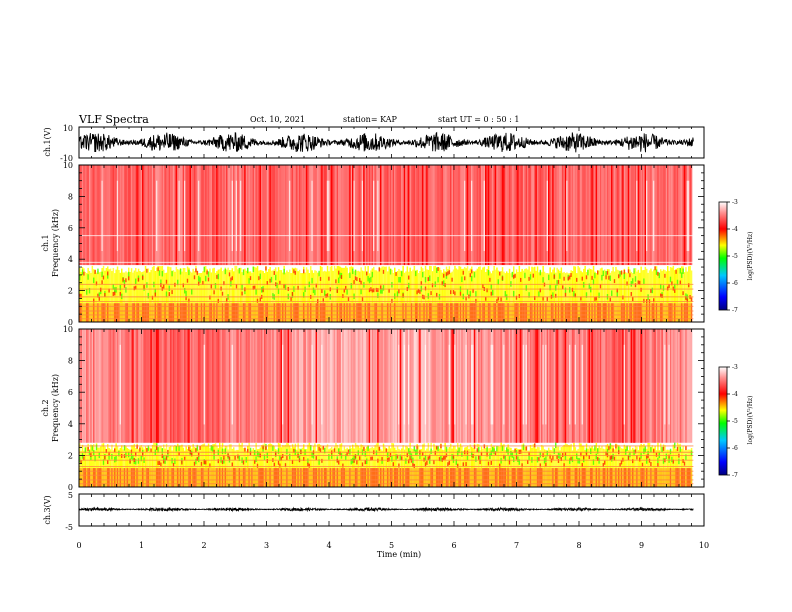 The width and height of the screenshot is (792, 612). Describe the element at coordinates (453, 545) in the screenshot. I see `time-tick-label: 6` at that location.